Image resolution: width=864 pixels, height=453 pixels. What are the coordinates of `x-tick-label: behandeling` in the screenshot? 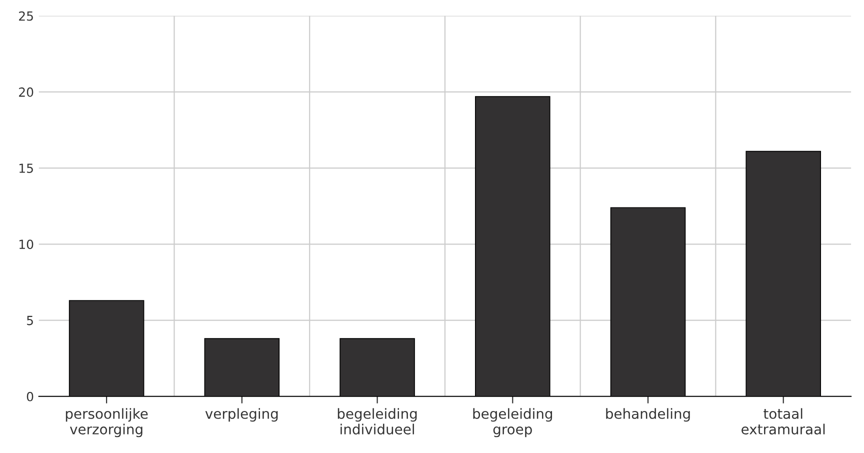 It's located at (648, 415).